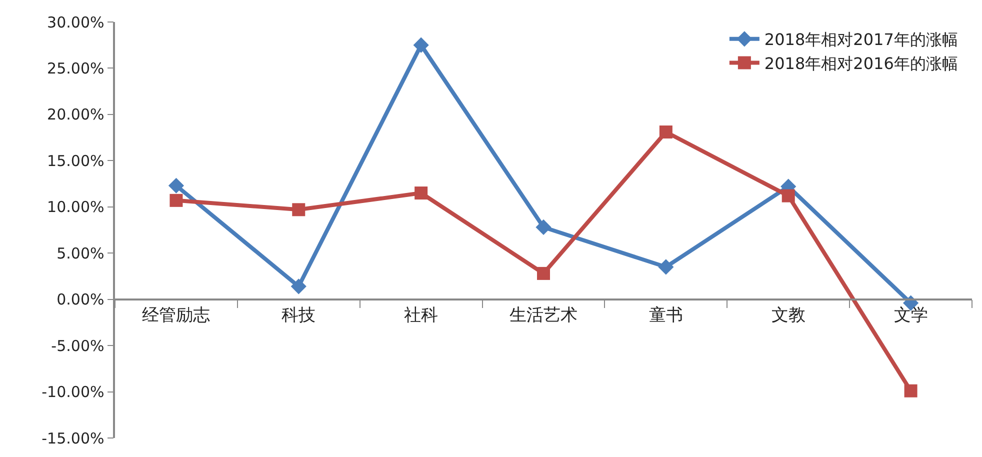  I want to click on x-tick-label: 童书, so click(665, 315).